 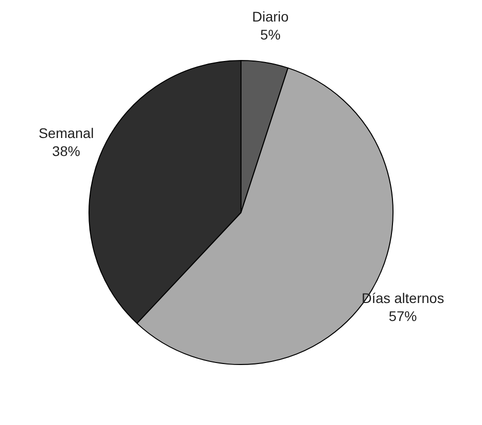 What do you see at coordinates (66, 151) in the screenshot?
I see `data-label: 38%` at bounding box center [66, 151].